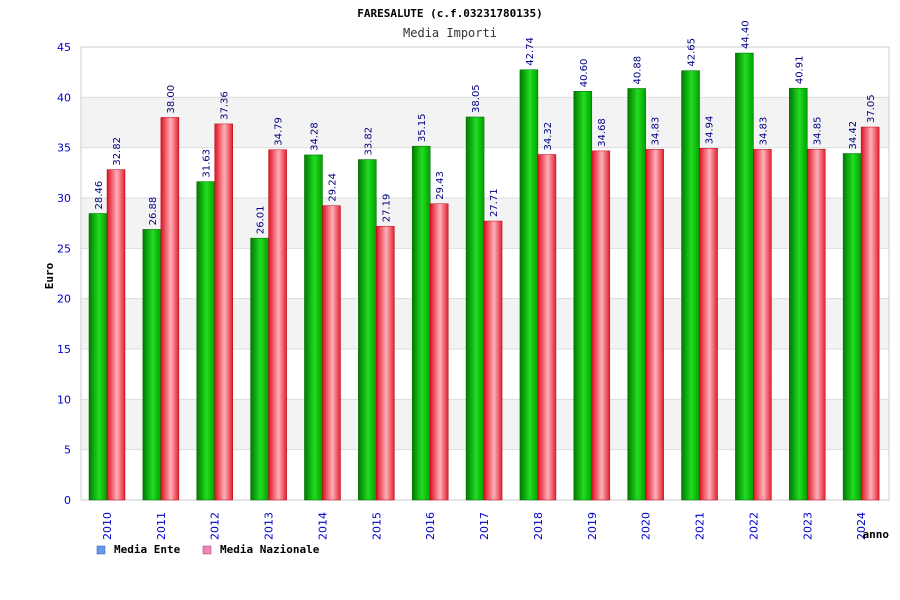 The width and height of the screenshot is (900, 600). I want to click on data-label: 34.32, so click(548, 136).